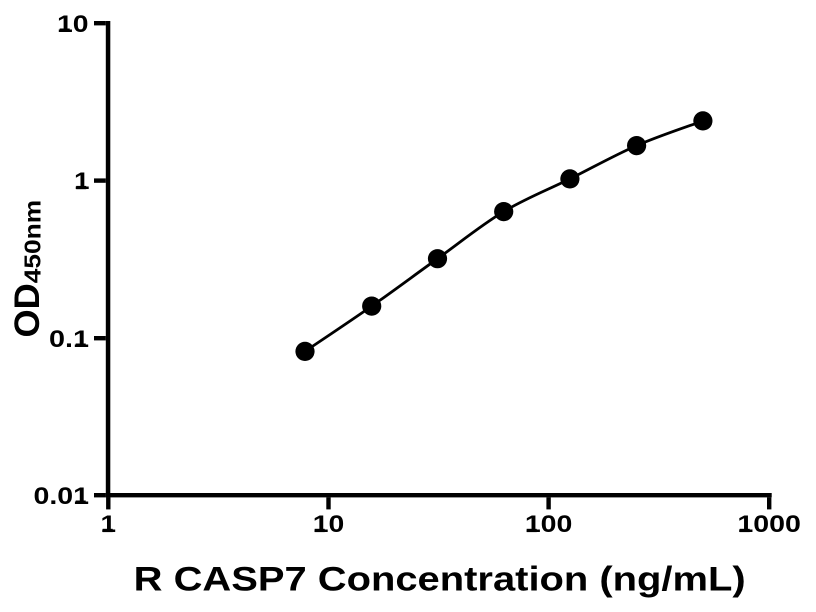 Image resolution: width=816 pixels, height=612 pixels. I want to click on svg-text: R CASP7 Concentration (ng/mL), so click(440, 580).